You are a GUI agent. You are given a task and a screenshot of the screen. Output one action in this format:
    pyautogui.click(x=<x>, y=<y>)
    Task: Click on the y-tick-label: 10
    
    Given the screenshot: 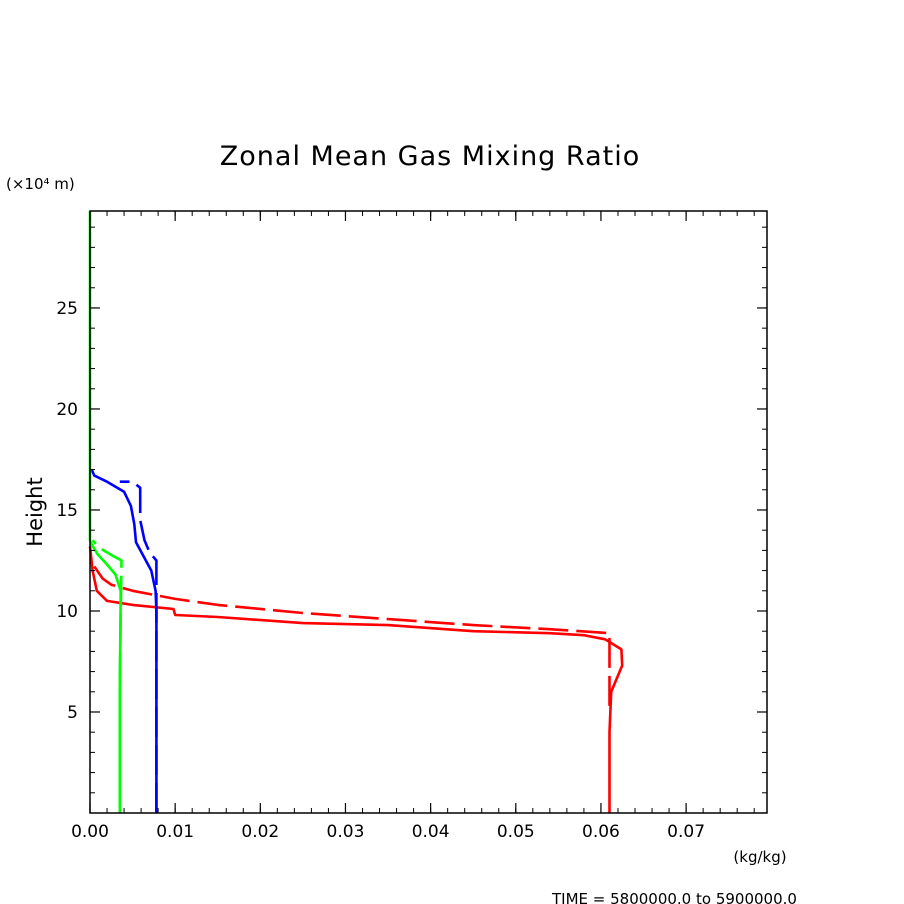 What is the action you would take?
    pyautogui.click(x=67, y=612)
    